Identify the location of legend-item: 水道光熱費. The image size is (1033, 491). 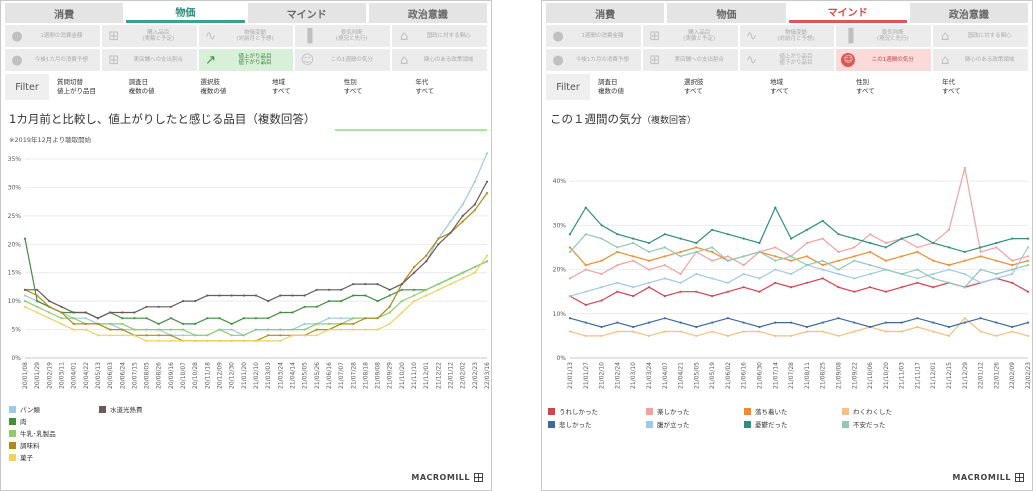
(121, 409).